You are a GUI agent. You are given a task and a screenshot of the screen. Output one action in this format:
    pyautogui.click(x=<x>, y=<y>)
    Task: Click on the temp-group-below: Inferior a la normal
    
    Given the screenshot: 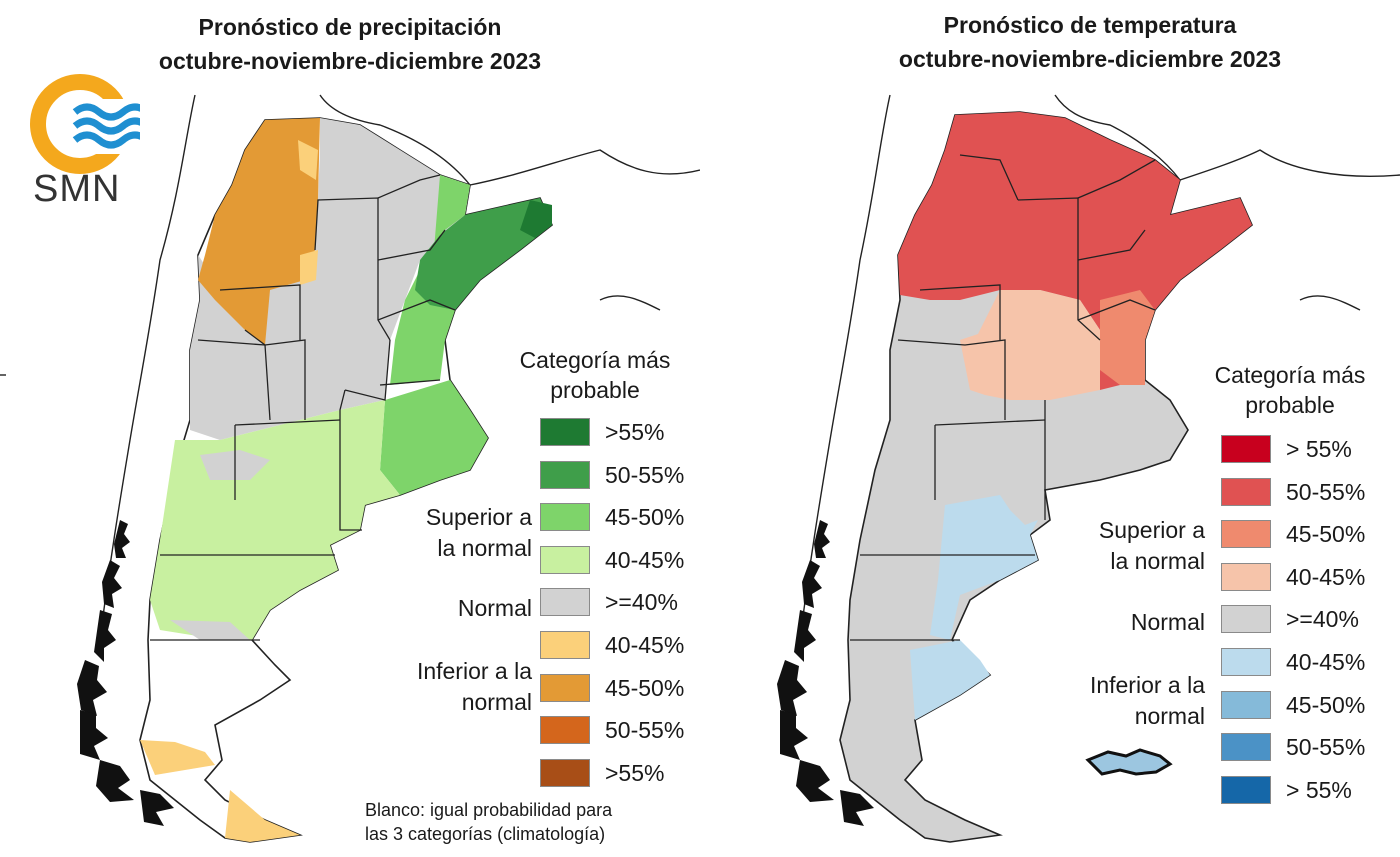 What is the action you would take?
    pyautogui.click(x=1147, y=700)
    